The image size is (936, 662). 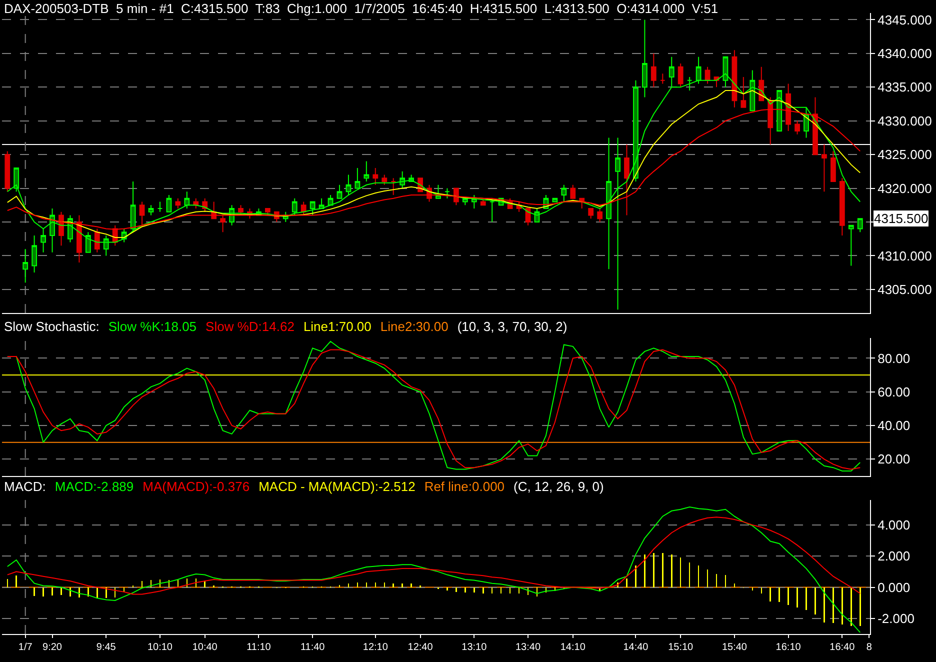 What do you see at coordinates (894, 524) in the screenshot?
I see `y-tick-label: 4.000` at bounding box center [894, 524].